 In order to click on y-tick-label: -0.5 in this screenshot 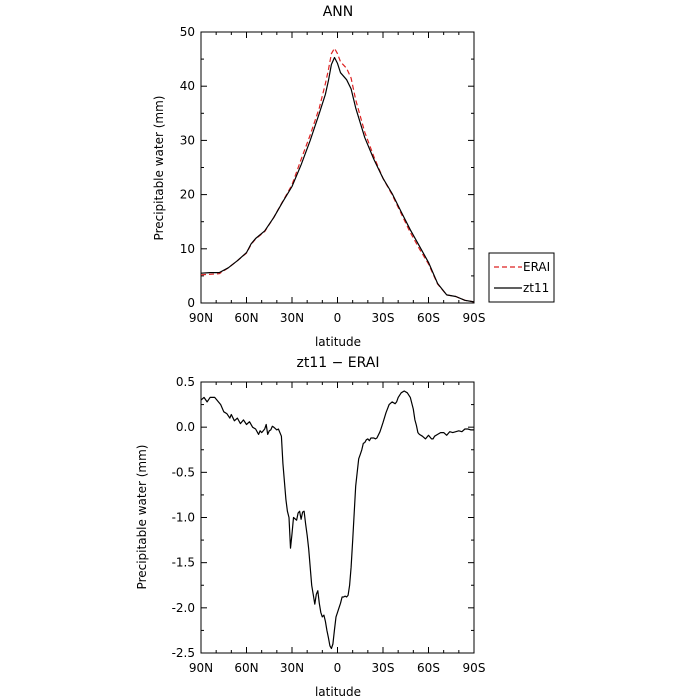, I will do `click(183, 472)`.